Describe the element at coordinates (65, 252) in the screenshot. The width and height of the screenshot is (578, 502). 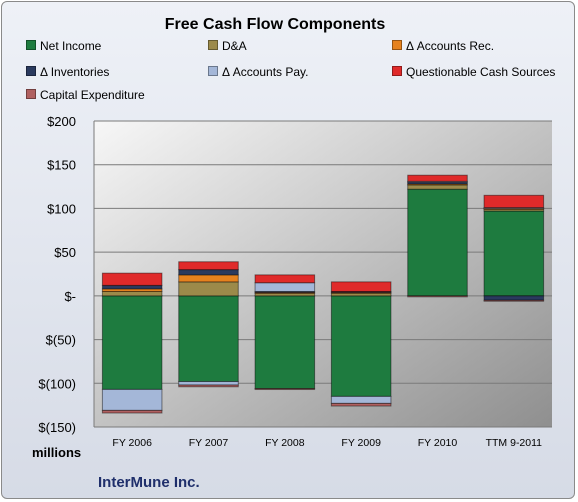
I see `y-tick-label: $50` at that location.